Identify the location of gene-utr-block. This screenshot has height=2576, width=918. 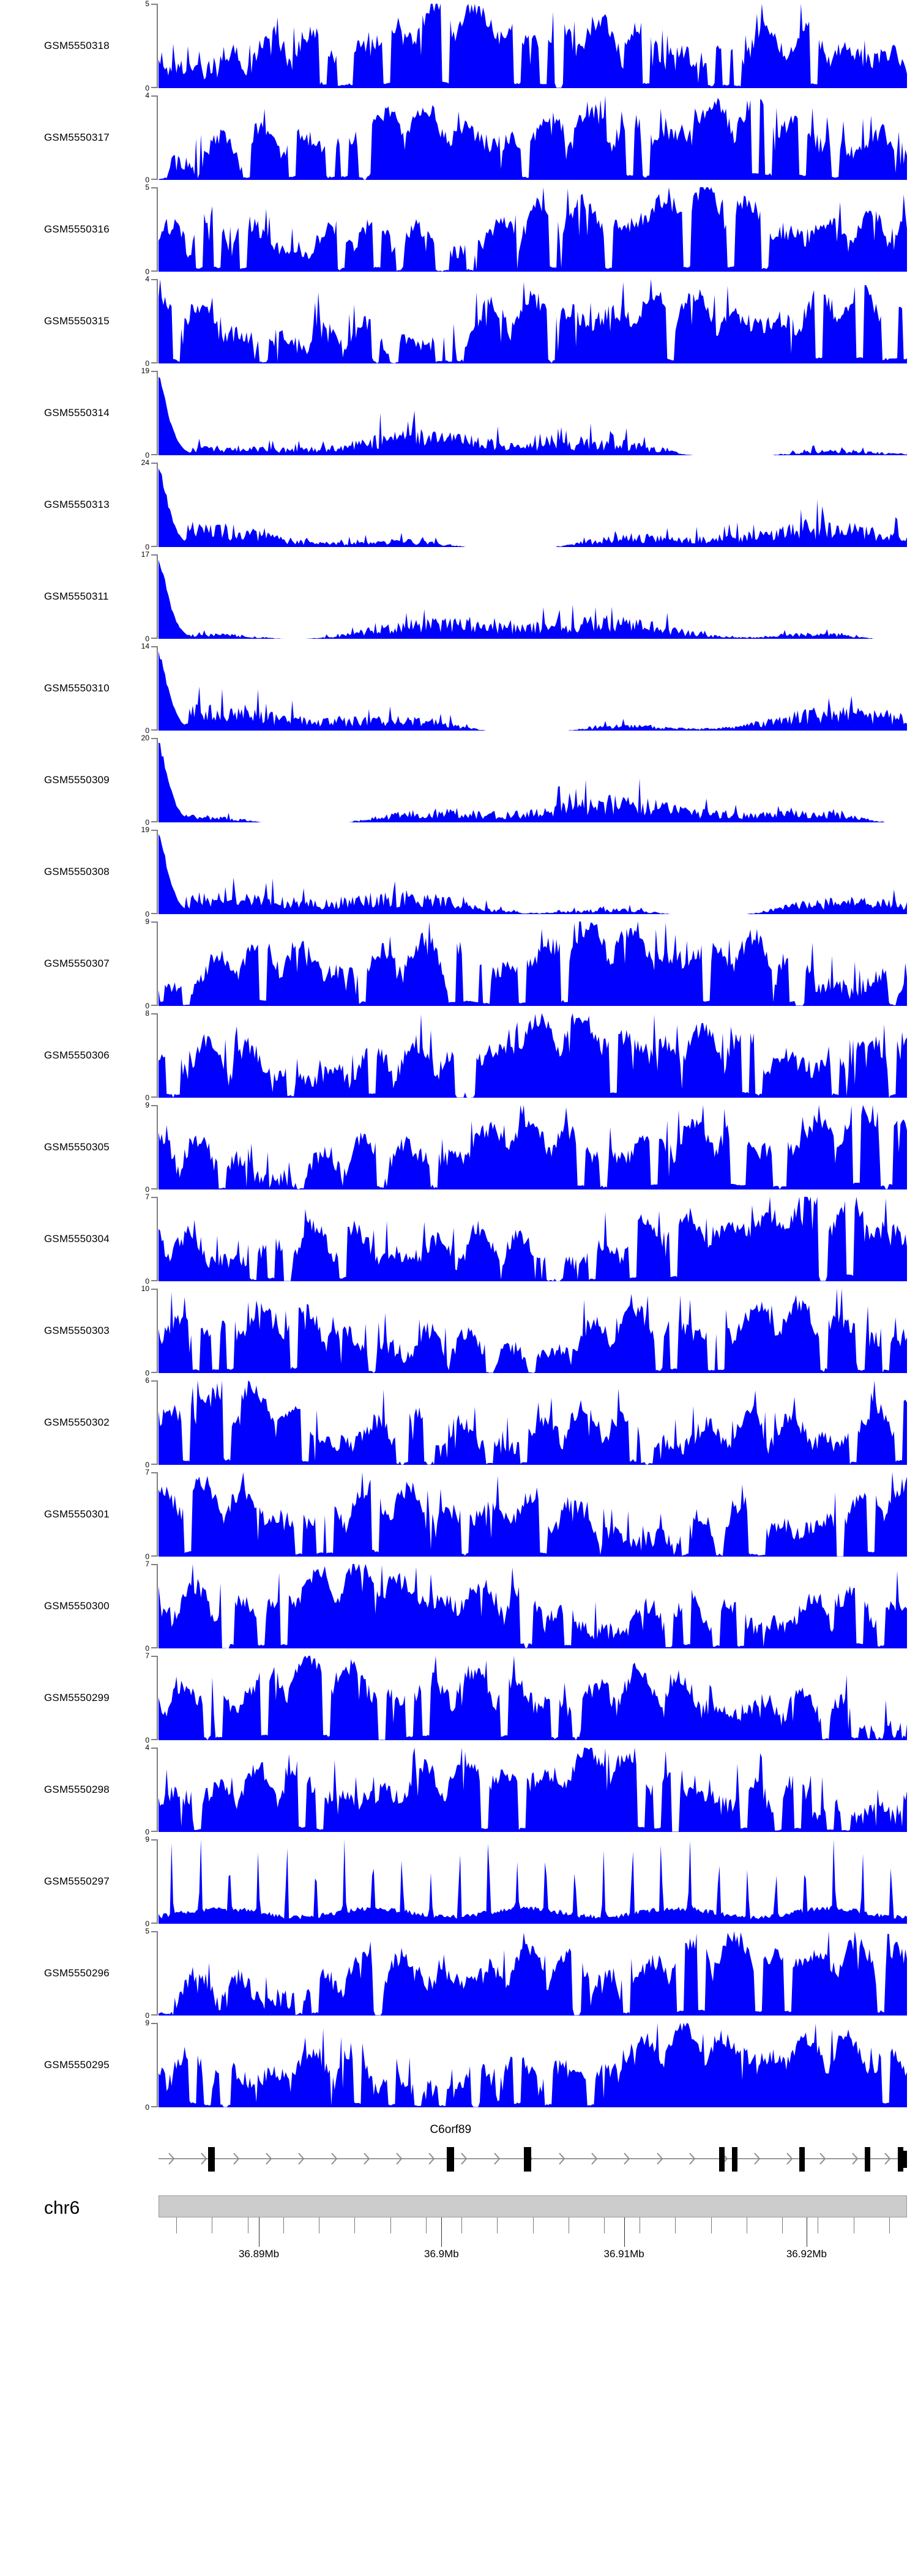
(905, 2159).